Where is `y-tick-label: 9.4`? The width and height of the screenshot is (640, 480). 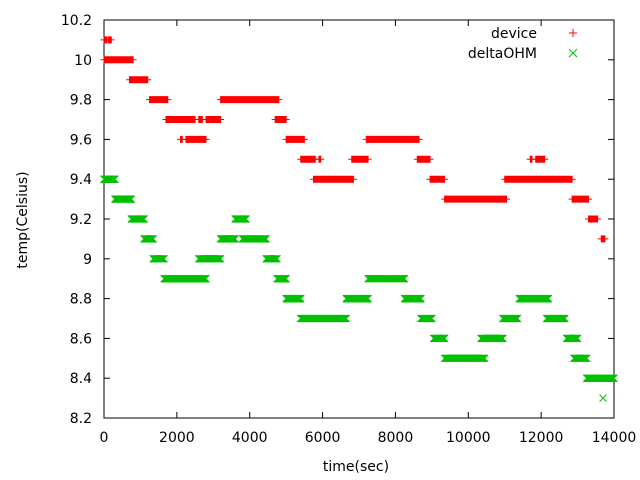 y-tick-label: 9.4 is located at coordinates (81, 180).